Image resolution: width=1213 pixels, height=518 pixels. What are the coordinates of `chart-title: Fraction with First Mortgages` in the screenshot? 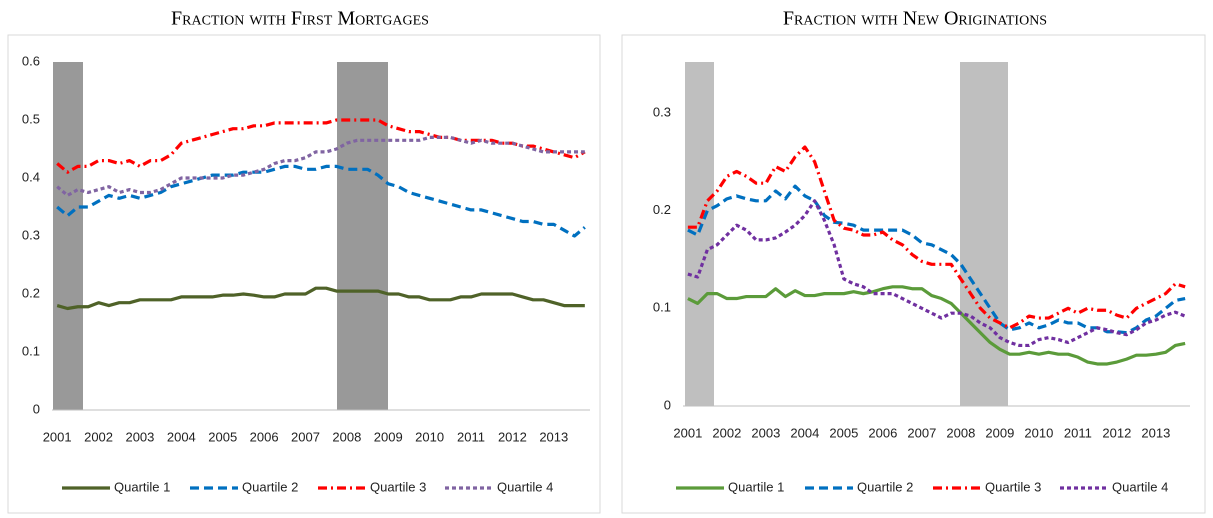 It's located at (300, 19).